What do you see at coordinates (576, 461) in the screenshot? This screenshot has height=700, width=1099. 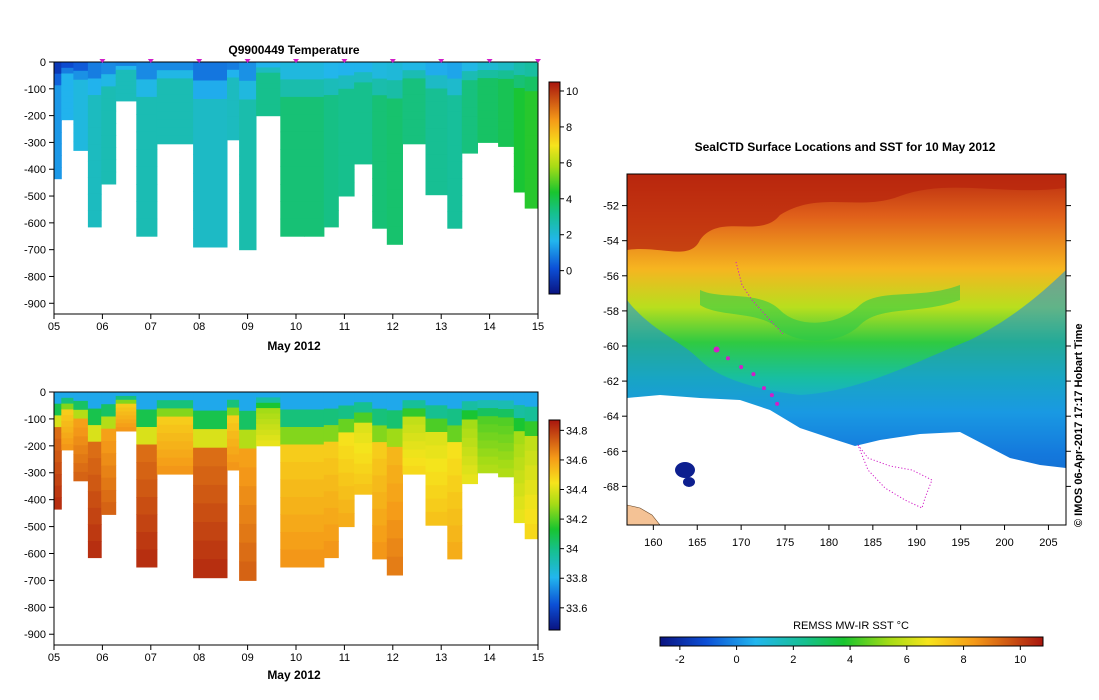 I see `colorbar-tick-label: 34.6` at bounding box center [576, 461].